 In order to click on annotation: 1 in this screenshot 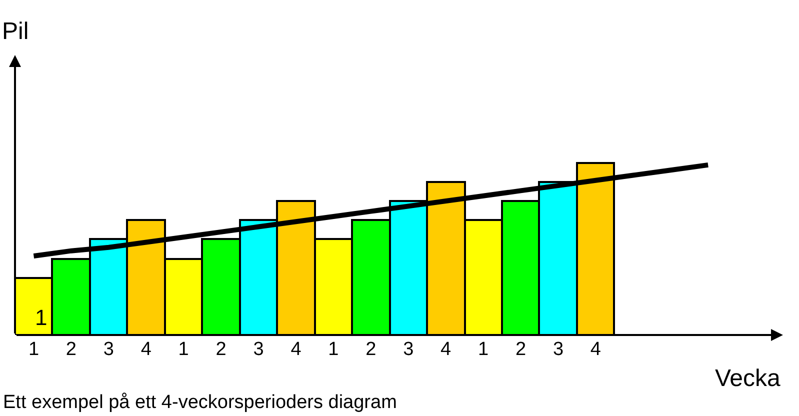, I will do `click(41, 317)`.